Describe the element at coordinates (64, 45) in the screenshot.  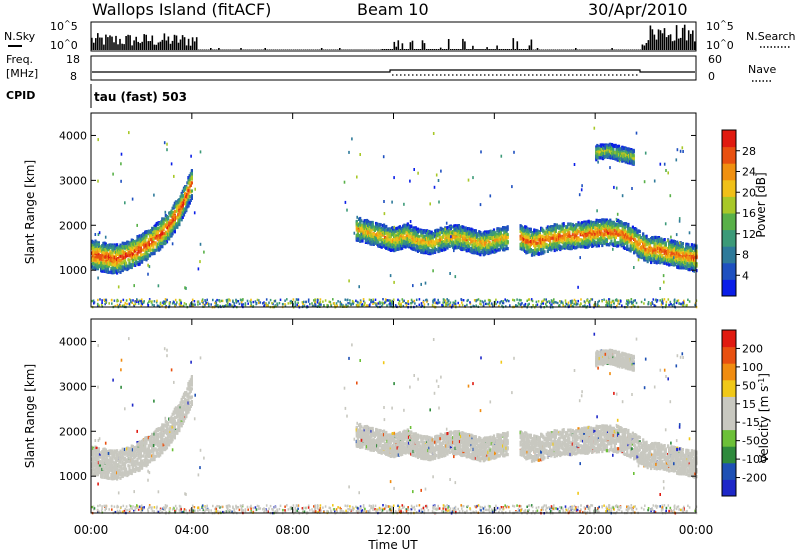
I see `nsky-tick-bottom: 10^0` at that location.